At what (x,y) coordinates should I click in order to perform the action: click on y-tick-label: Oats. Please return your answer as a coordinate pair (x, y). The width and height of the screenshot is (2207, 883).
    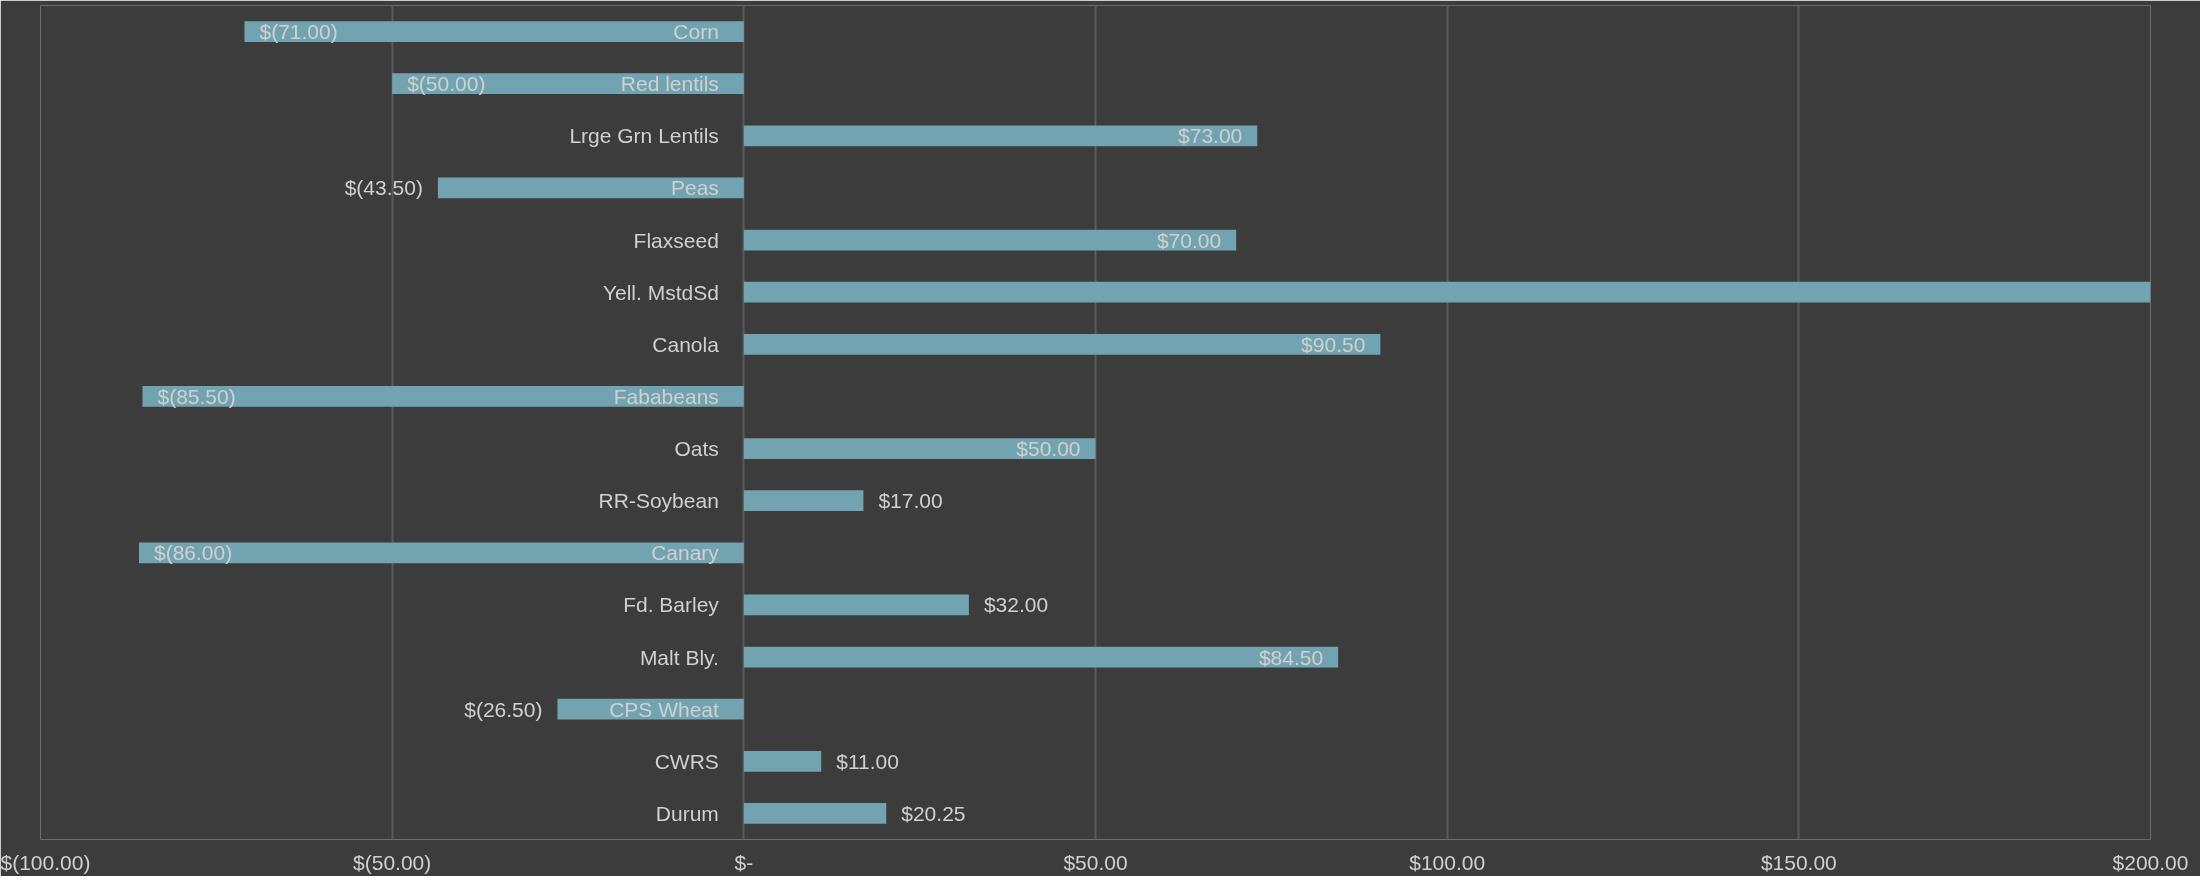
    Looking at the image, I should click on (696, 449).